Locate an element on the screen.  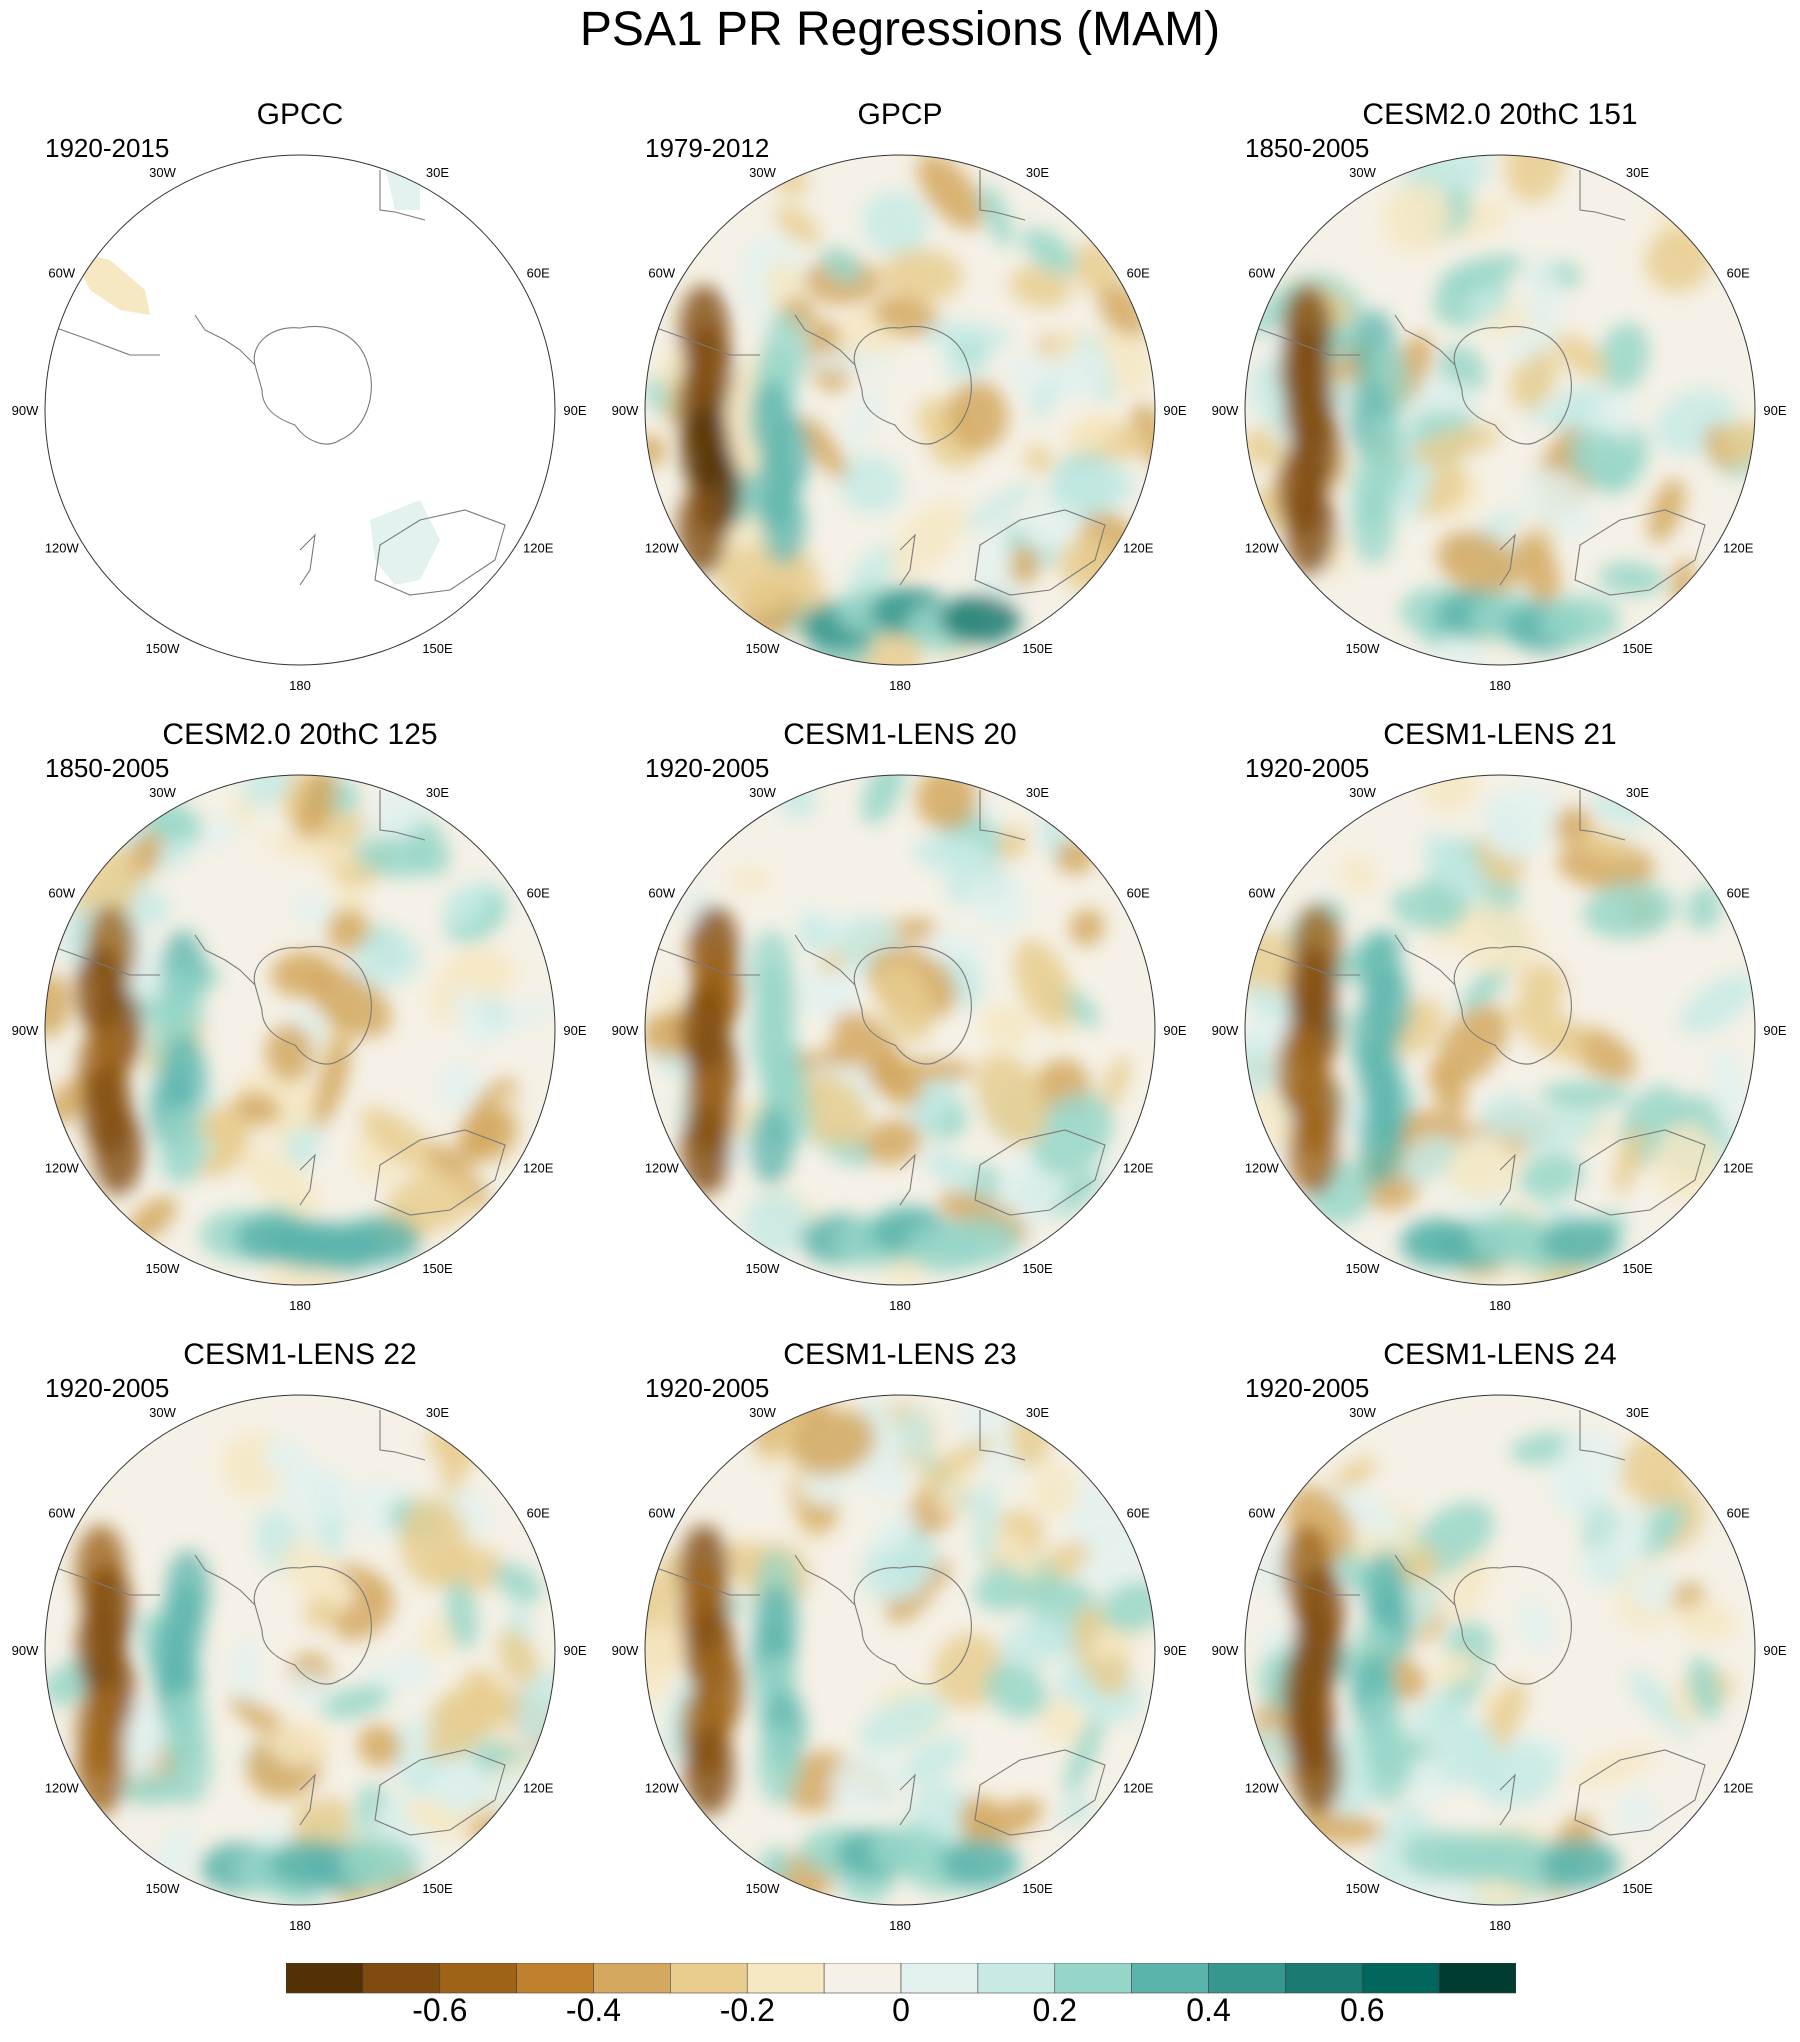
longitude-label: 120E is located at coordinates (1138, 1788).